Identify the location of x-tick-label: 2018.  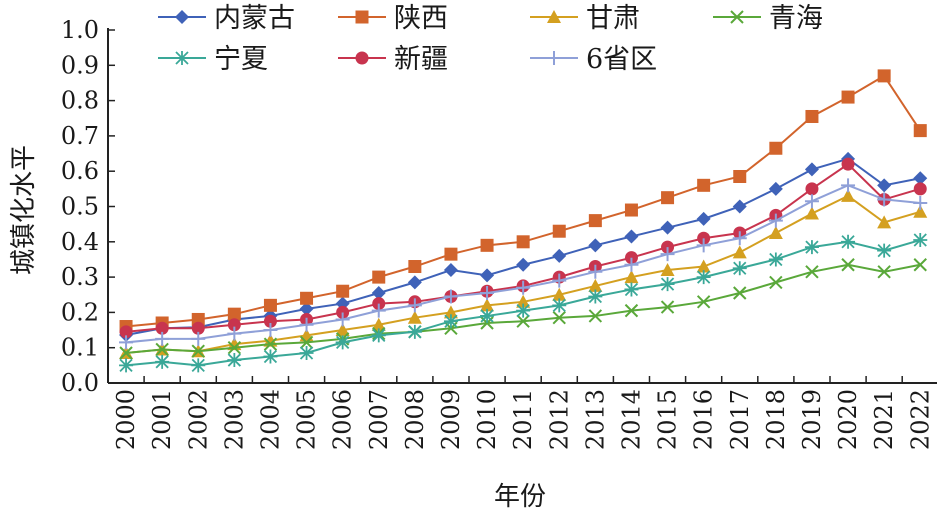
(776, 419).